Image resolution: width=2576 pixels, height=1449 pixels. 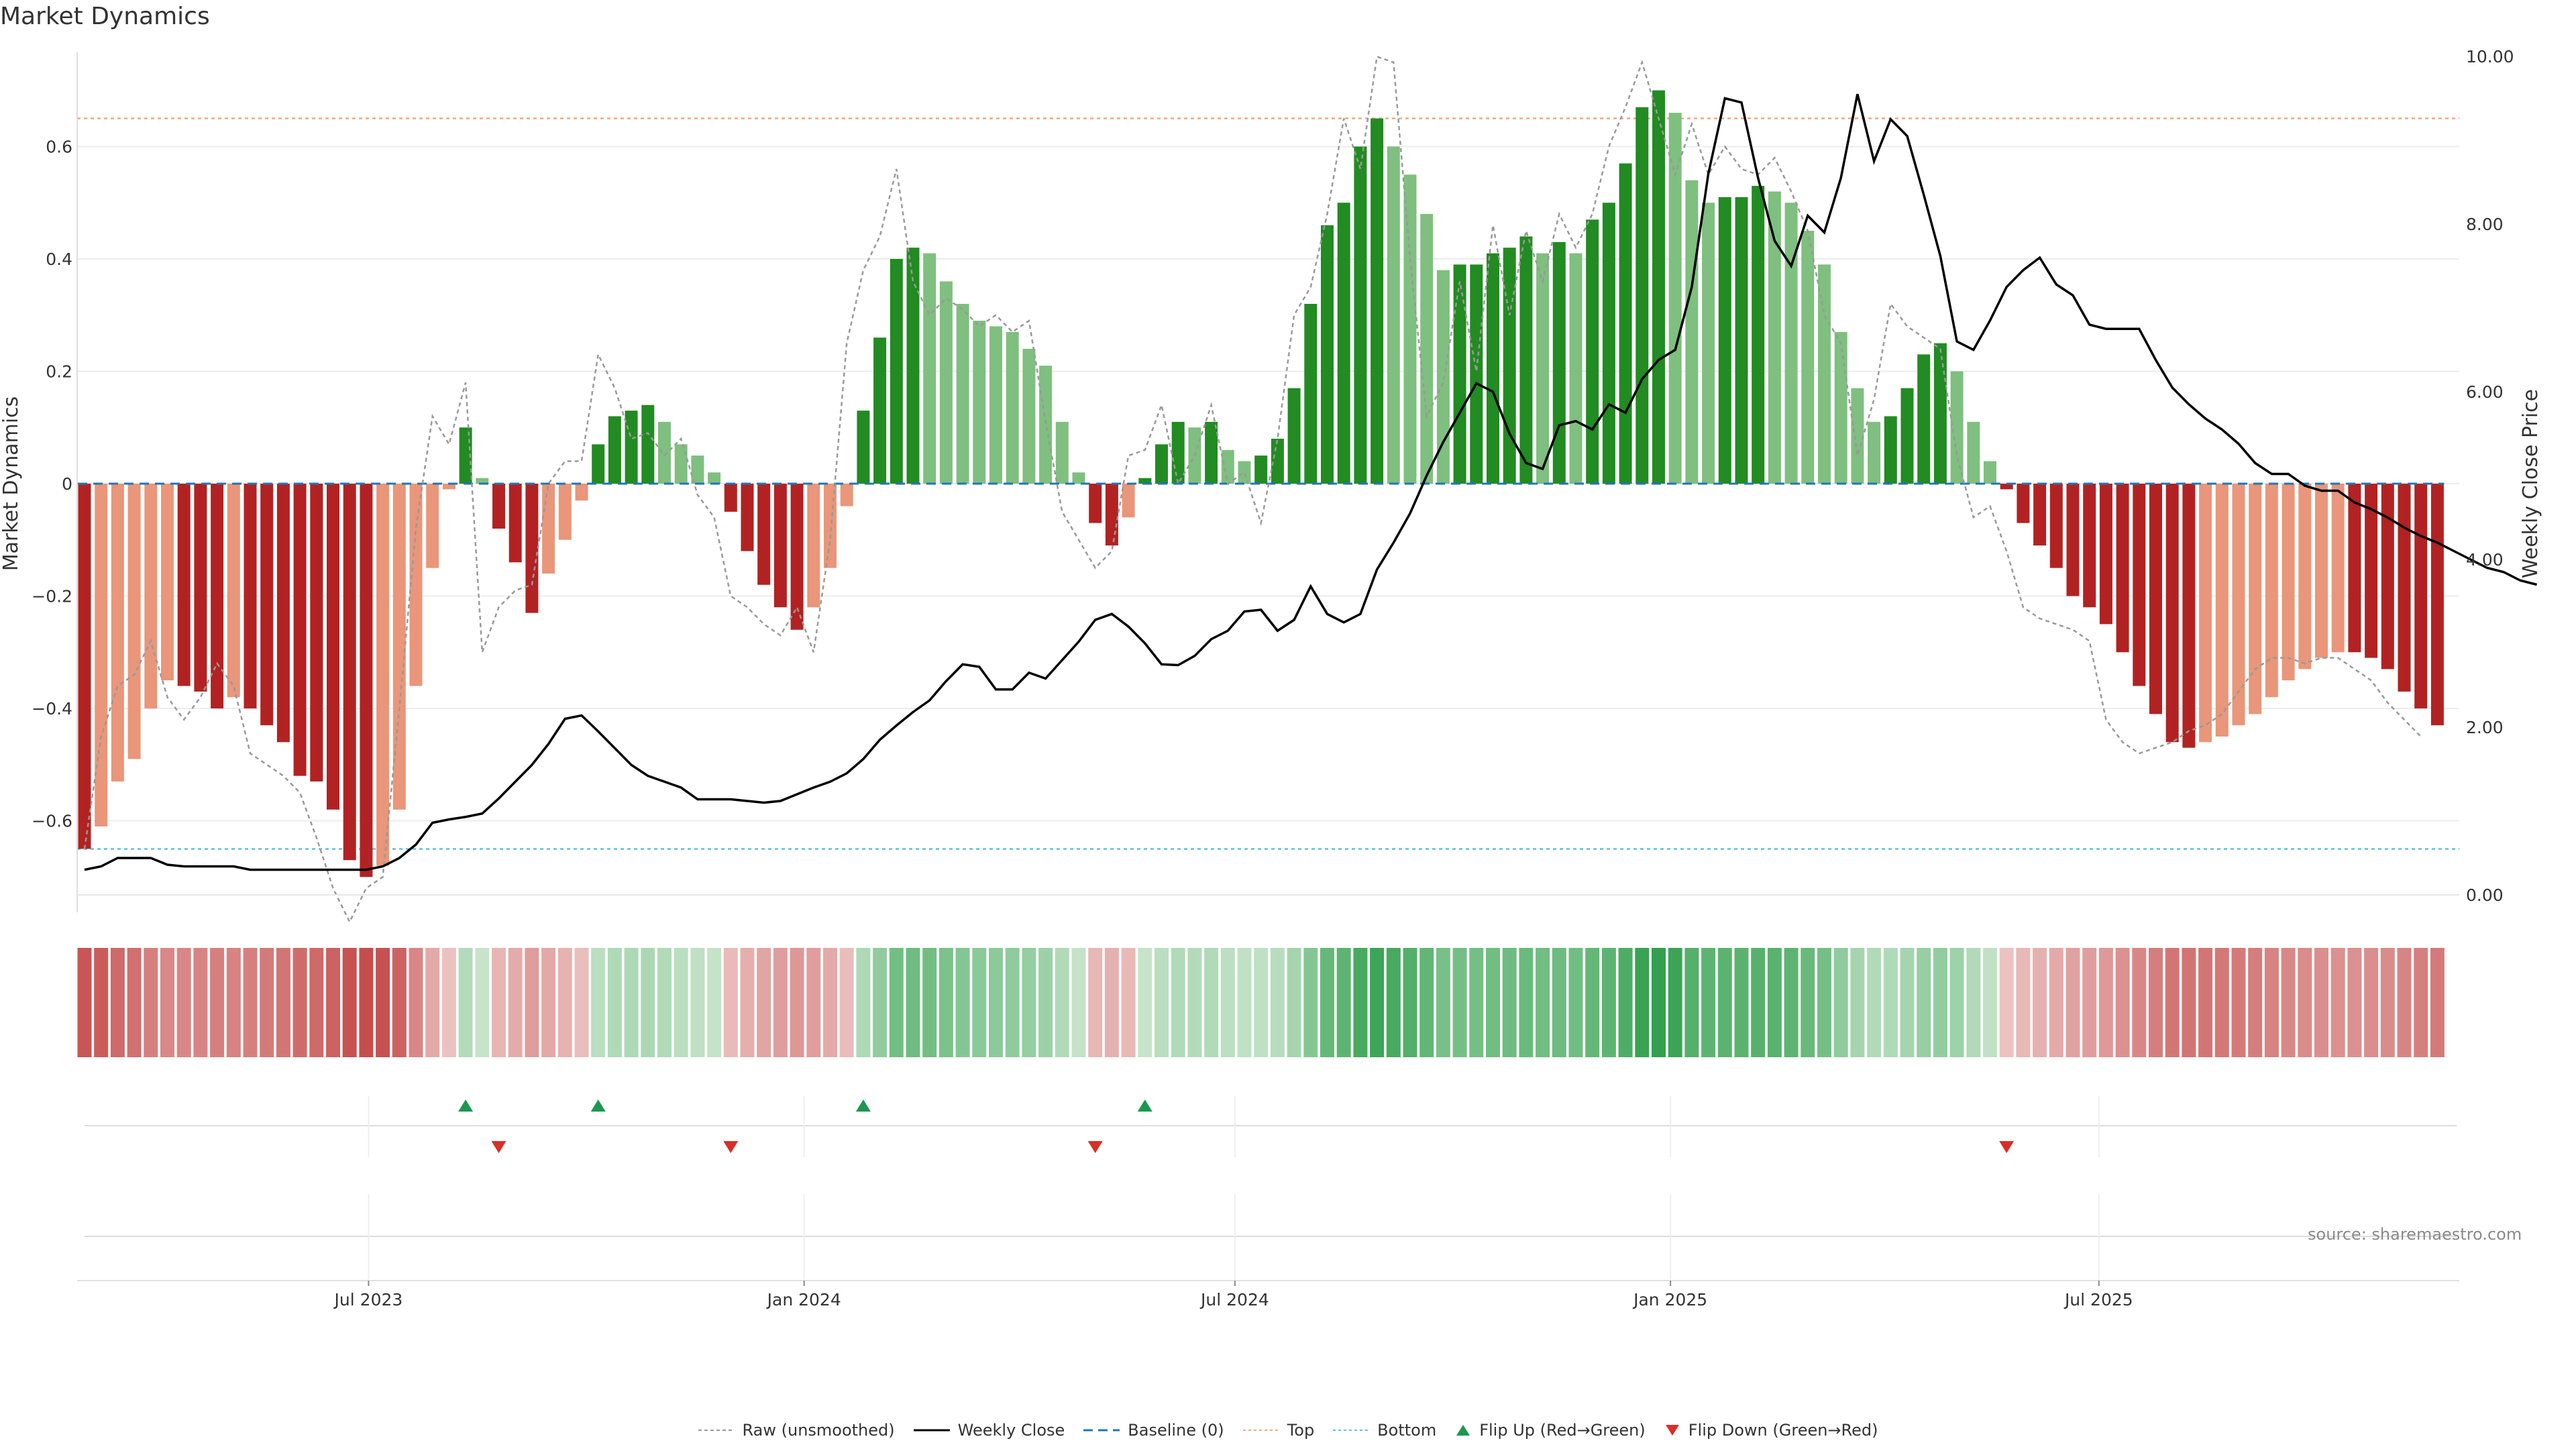 I want to click on legend-raw: Raw (unsmoothed), so click(x=796, y=1430).